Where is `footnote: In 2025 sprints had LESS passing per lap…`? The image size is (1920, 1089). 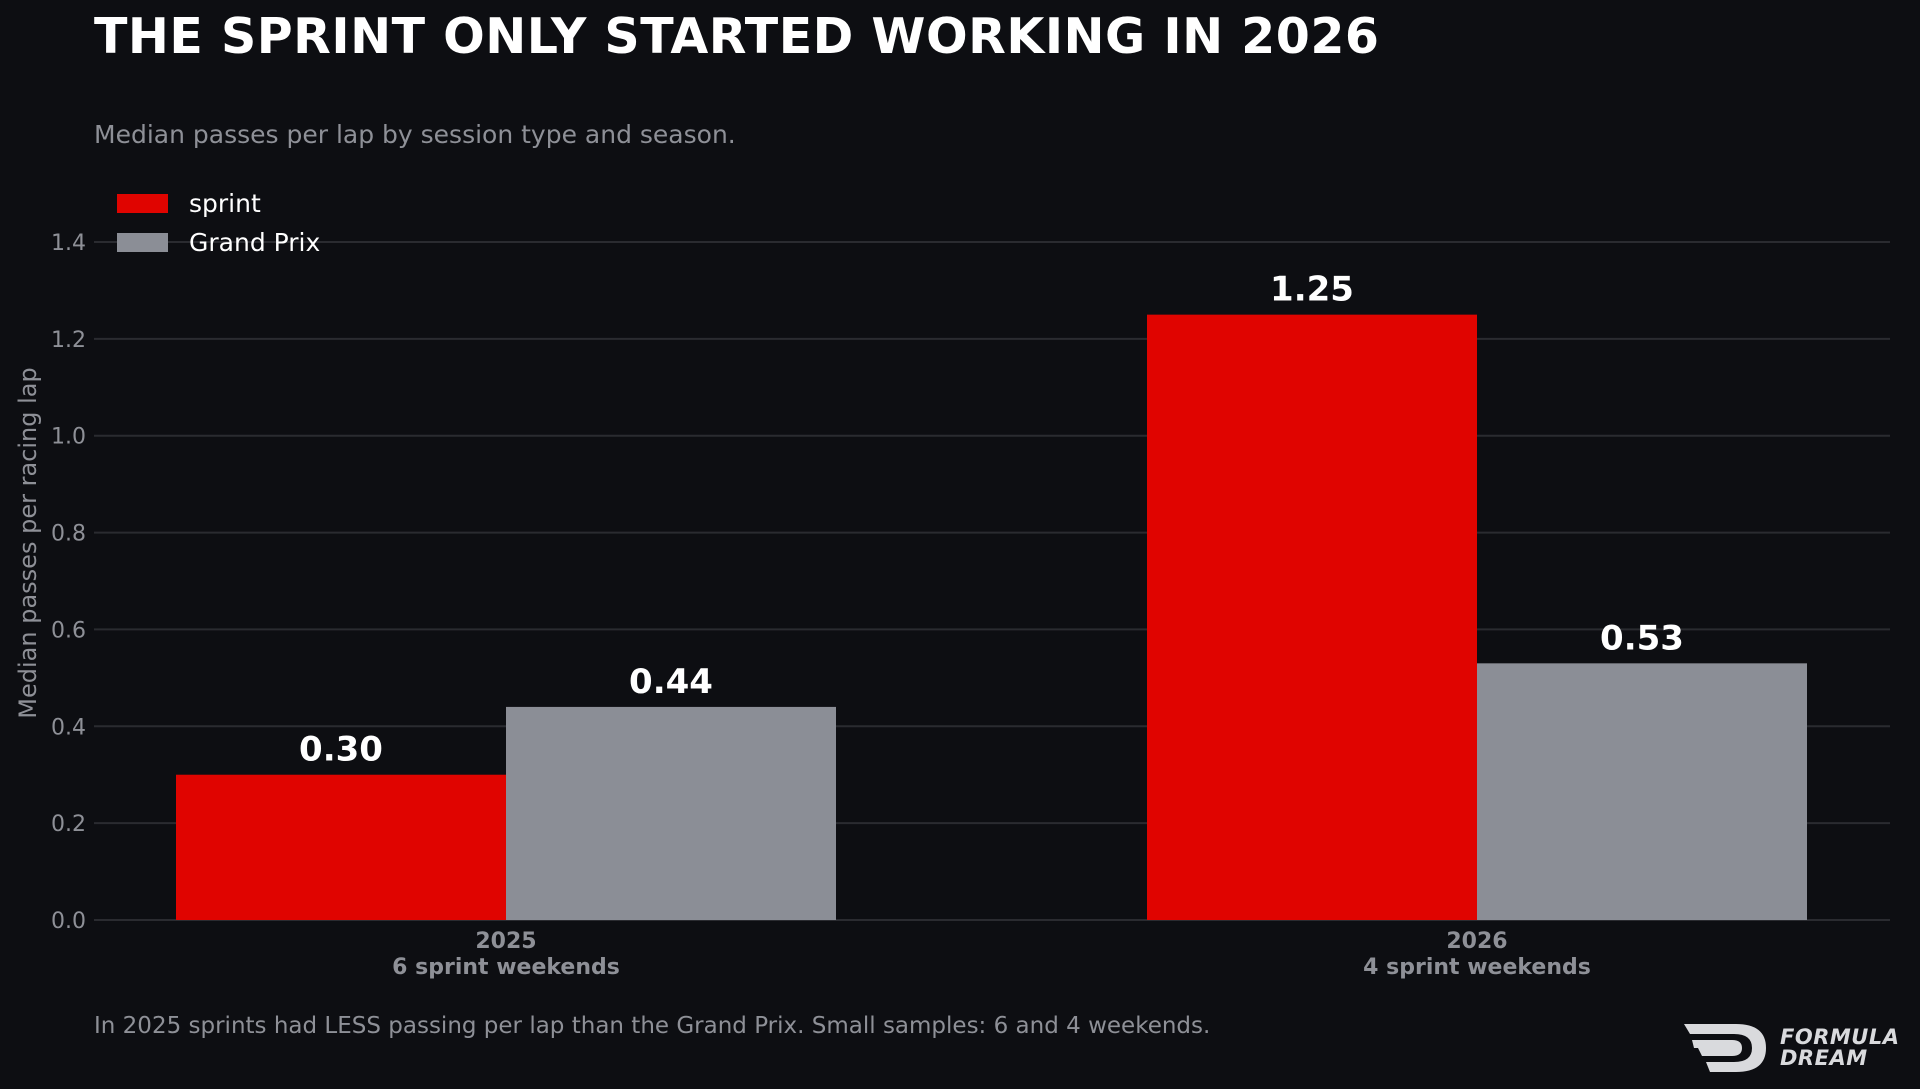
footnote: In 2025 sprints had LESS passing per lap… is located at coordinates (652, 1026).